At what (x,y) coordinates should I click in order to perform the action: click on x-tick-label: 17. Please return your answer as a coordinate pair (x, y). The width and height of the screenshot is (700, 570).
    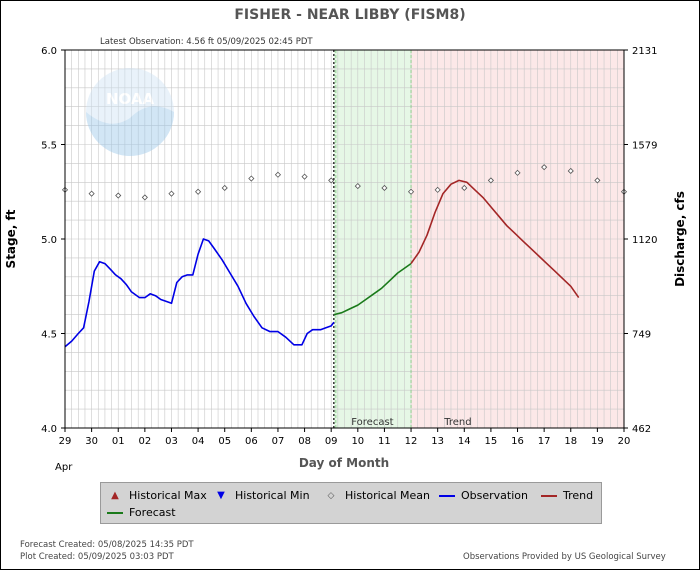
    Looking at the image, I should click on (544, 441).